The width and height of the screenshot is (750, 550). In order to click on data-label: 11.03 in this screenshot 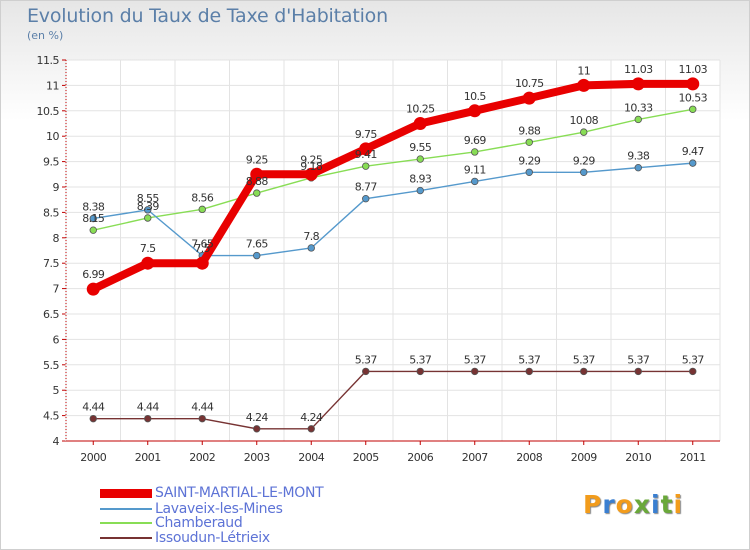, I will do `click(693, 69)`.